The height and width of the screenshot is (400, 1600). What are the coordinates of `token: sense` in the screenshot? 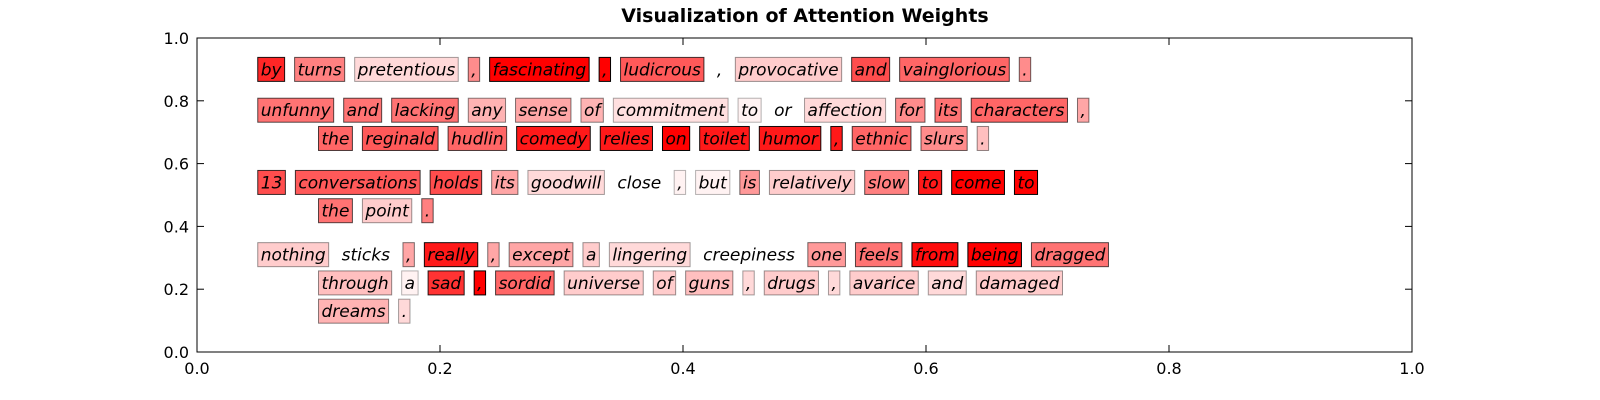 It's located at (543, 110).